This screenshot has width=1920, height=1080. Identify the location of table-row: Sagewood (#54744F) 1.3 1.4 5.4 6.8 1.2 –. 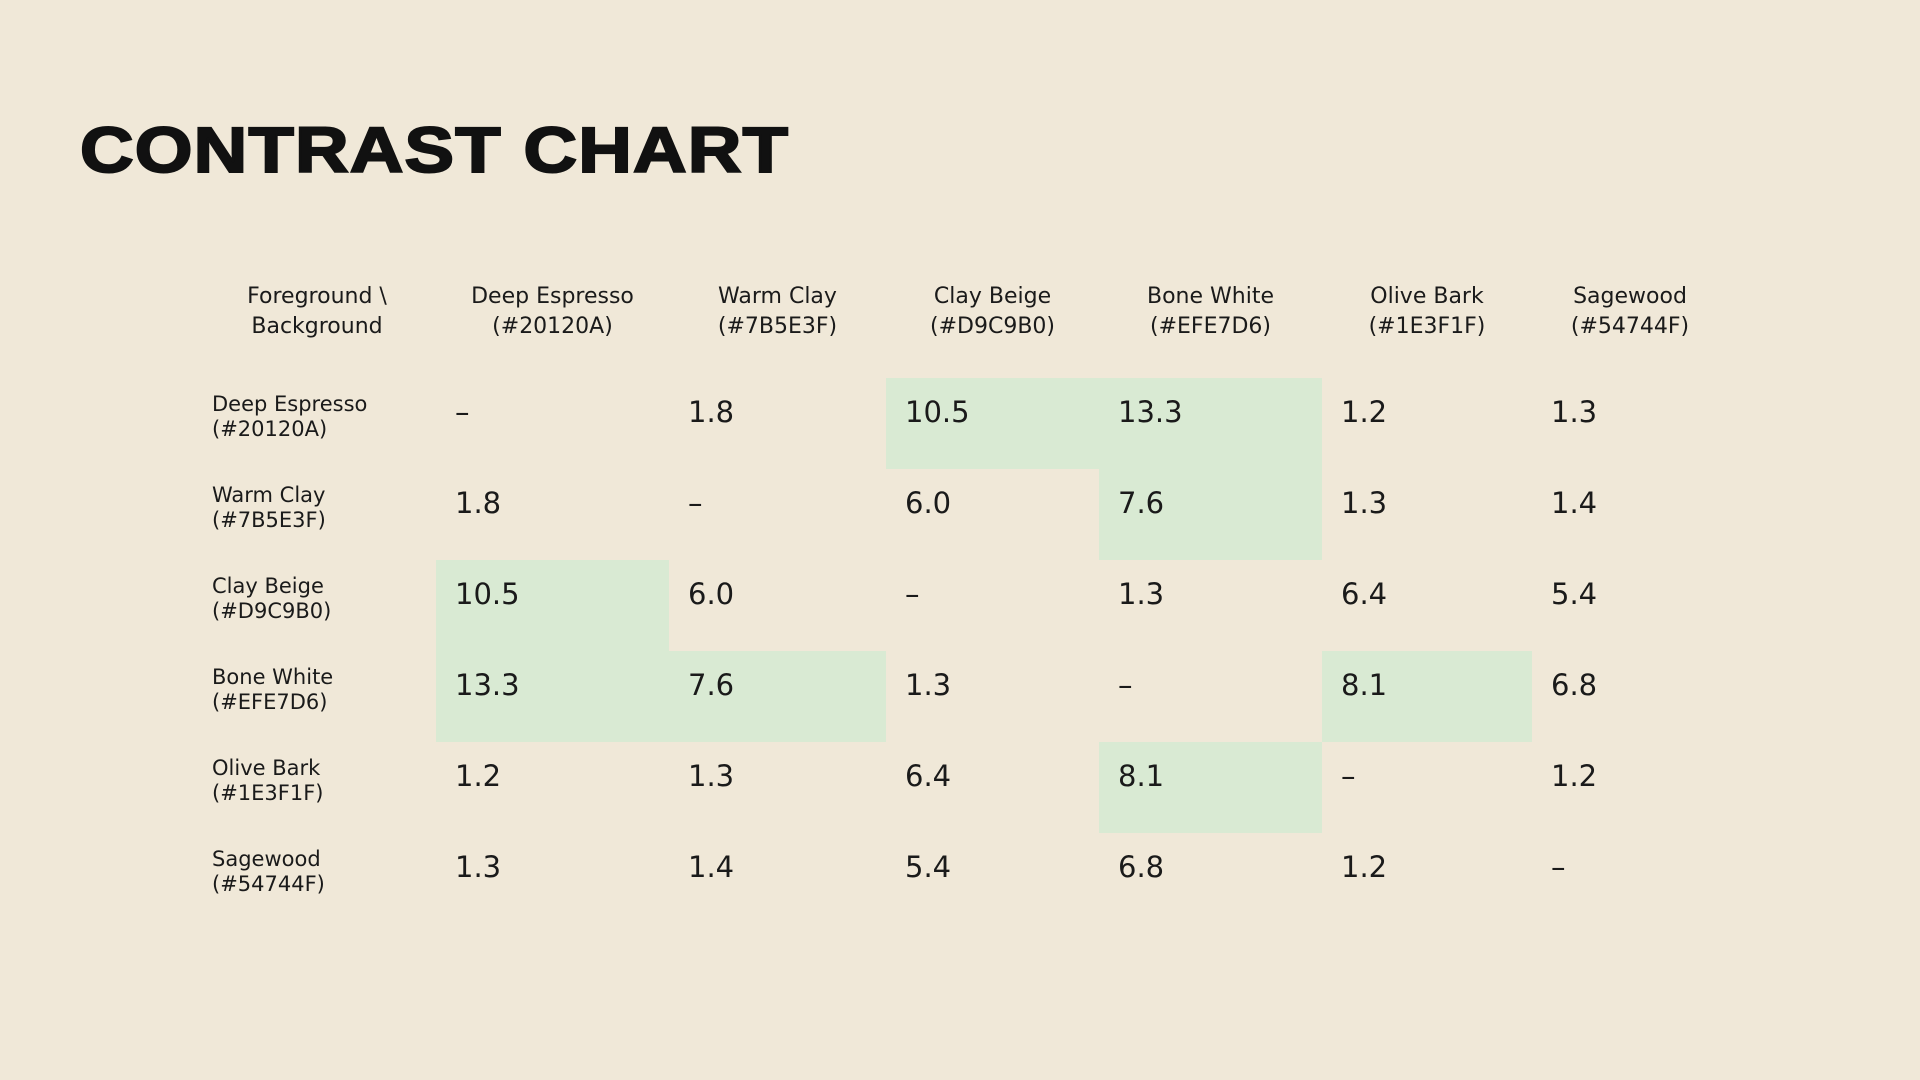
(963, 878).